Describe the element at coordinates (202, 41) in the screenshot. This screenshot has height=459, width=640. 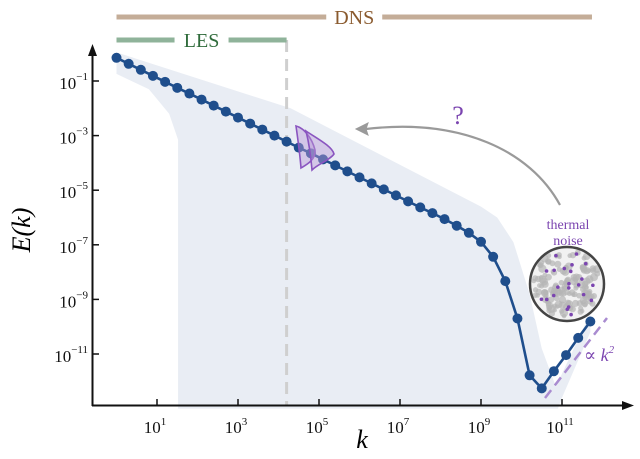
I see `les-label: LES` at that location.